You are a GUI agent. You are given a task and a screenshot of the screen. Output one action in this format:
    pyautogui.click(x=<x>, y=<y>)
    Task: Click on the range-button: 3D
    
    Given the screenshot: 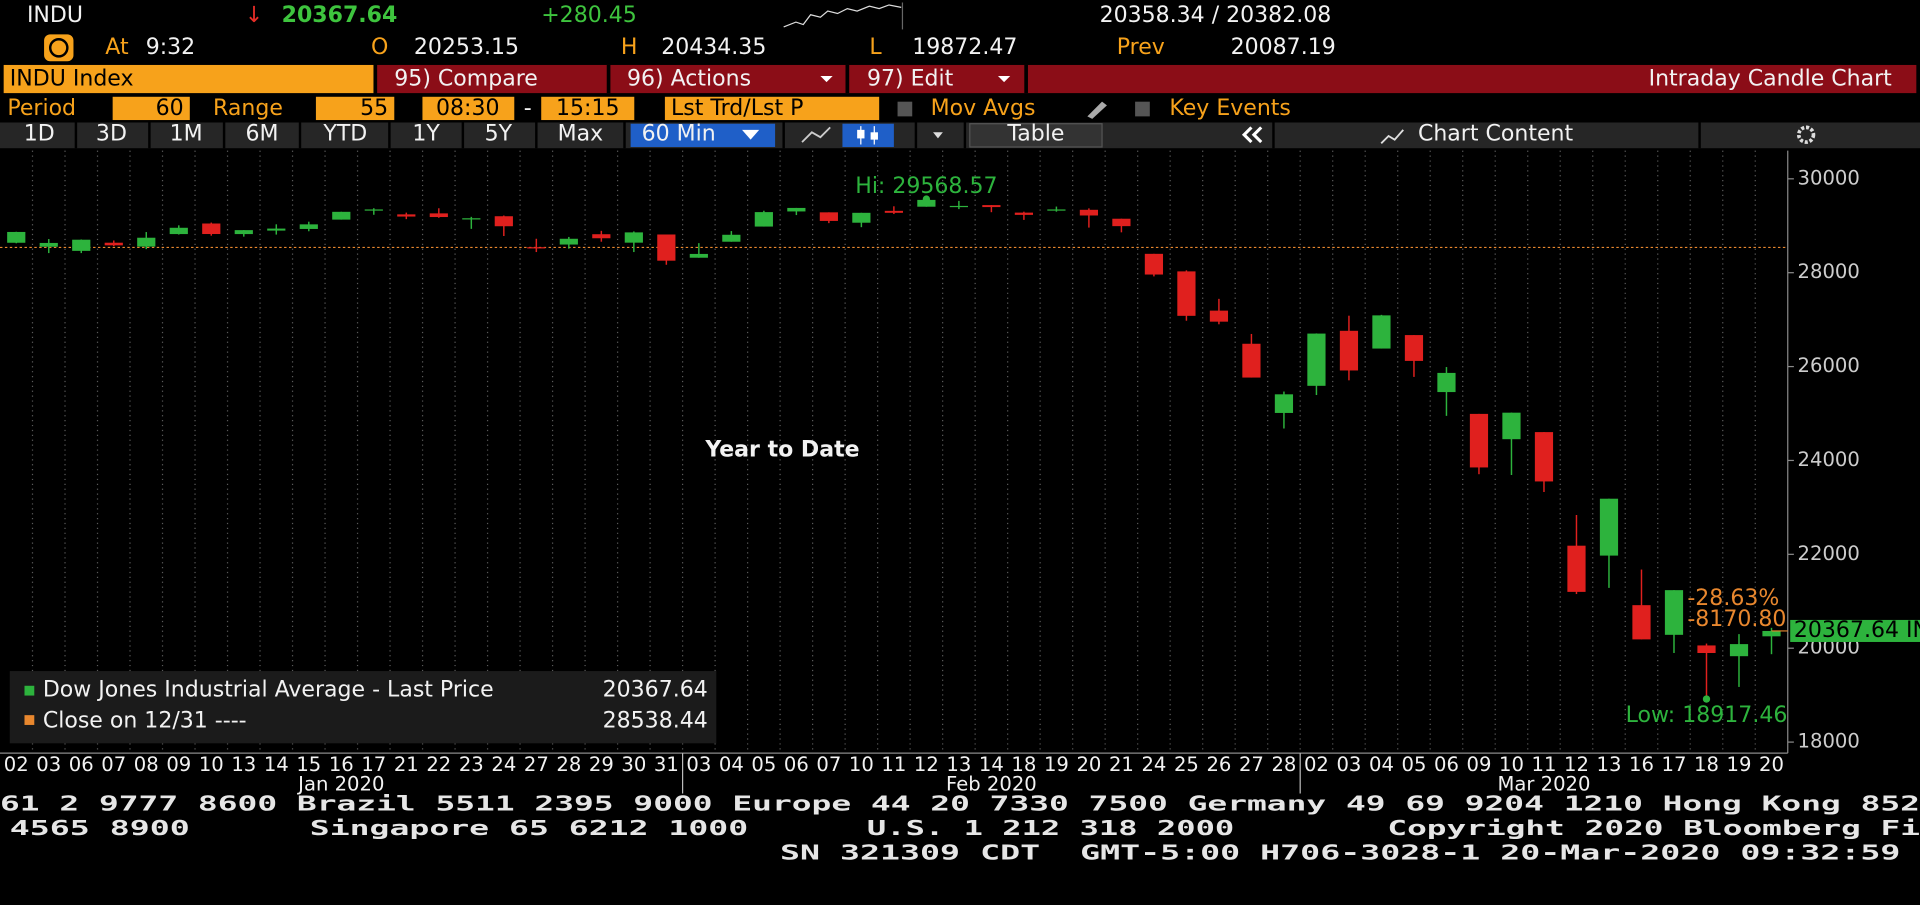 What is the action you would take?
    pyautogui.click(x=111, y=134)
    